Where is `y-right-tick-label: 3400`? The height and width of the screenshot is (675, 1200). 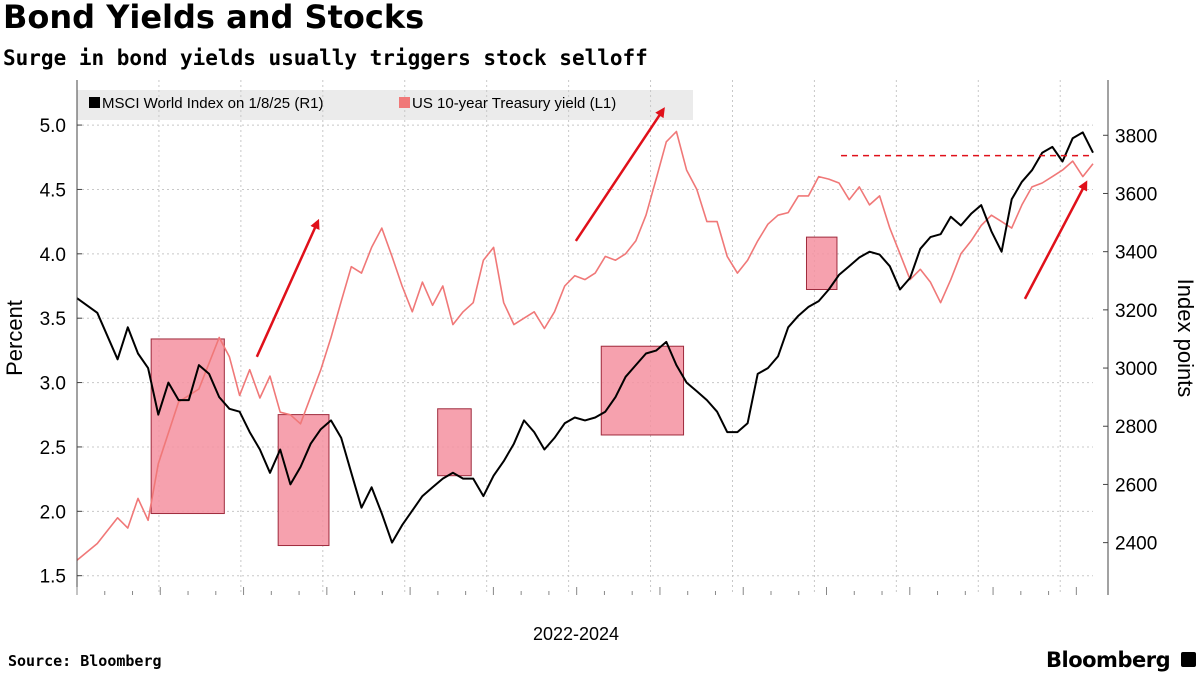
y-right-tick-label: 3400 is located at coordinates (1136, 253).